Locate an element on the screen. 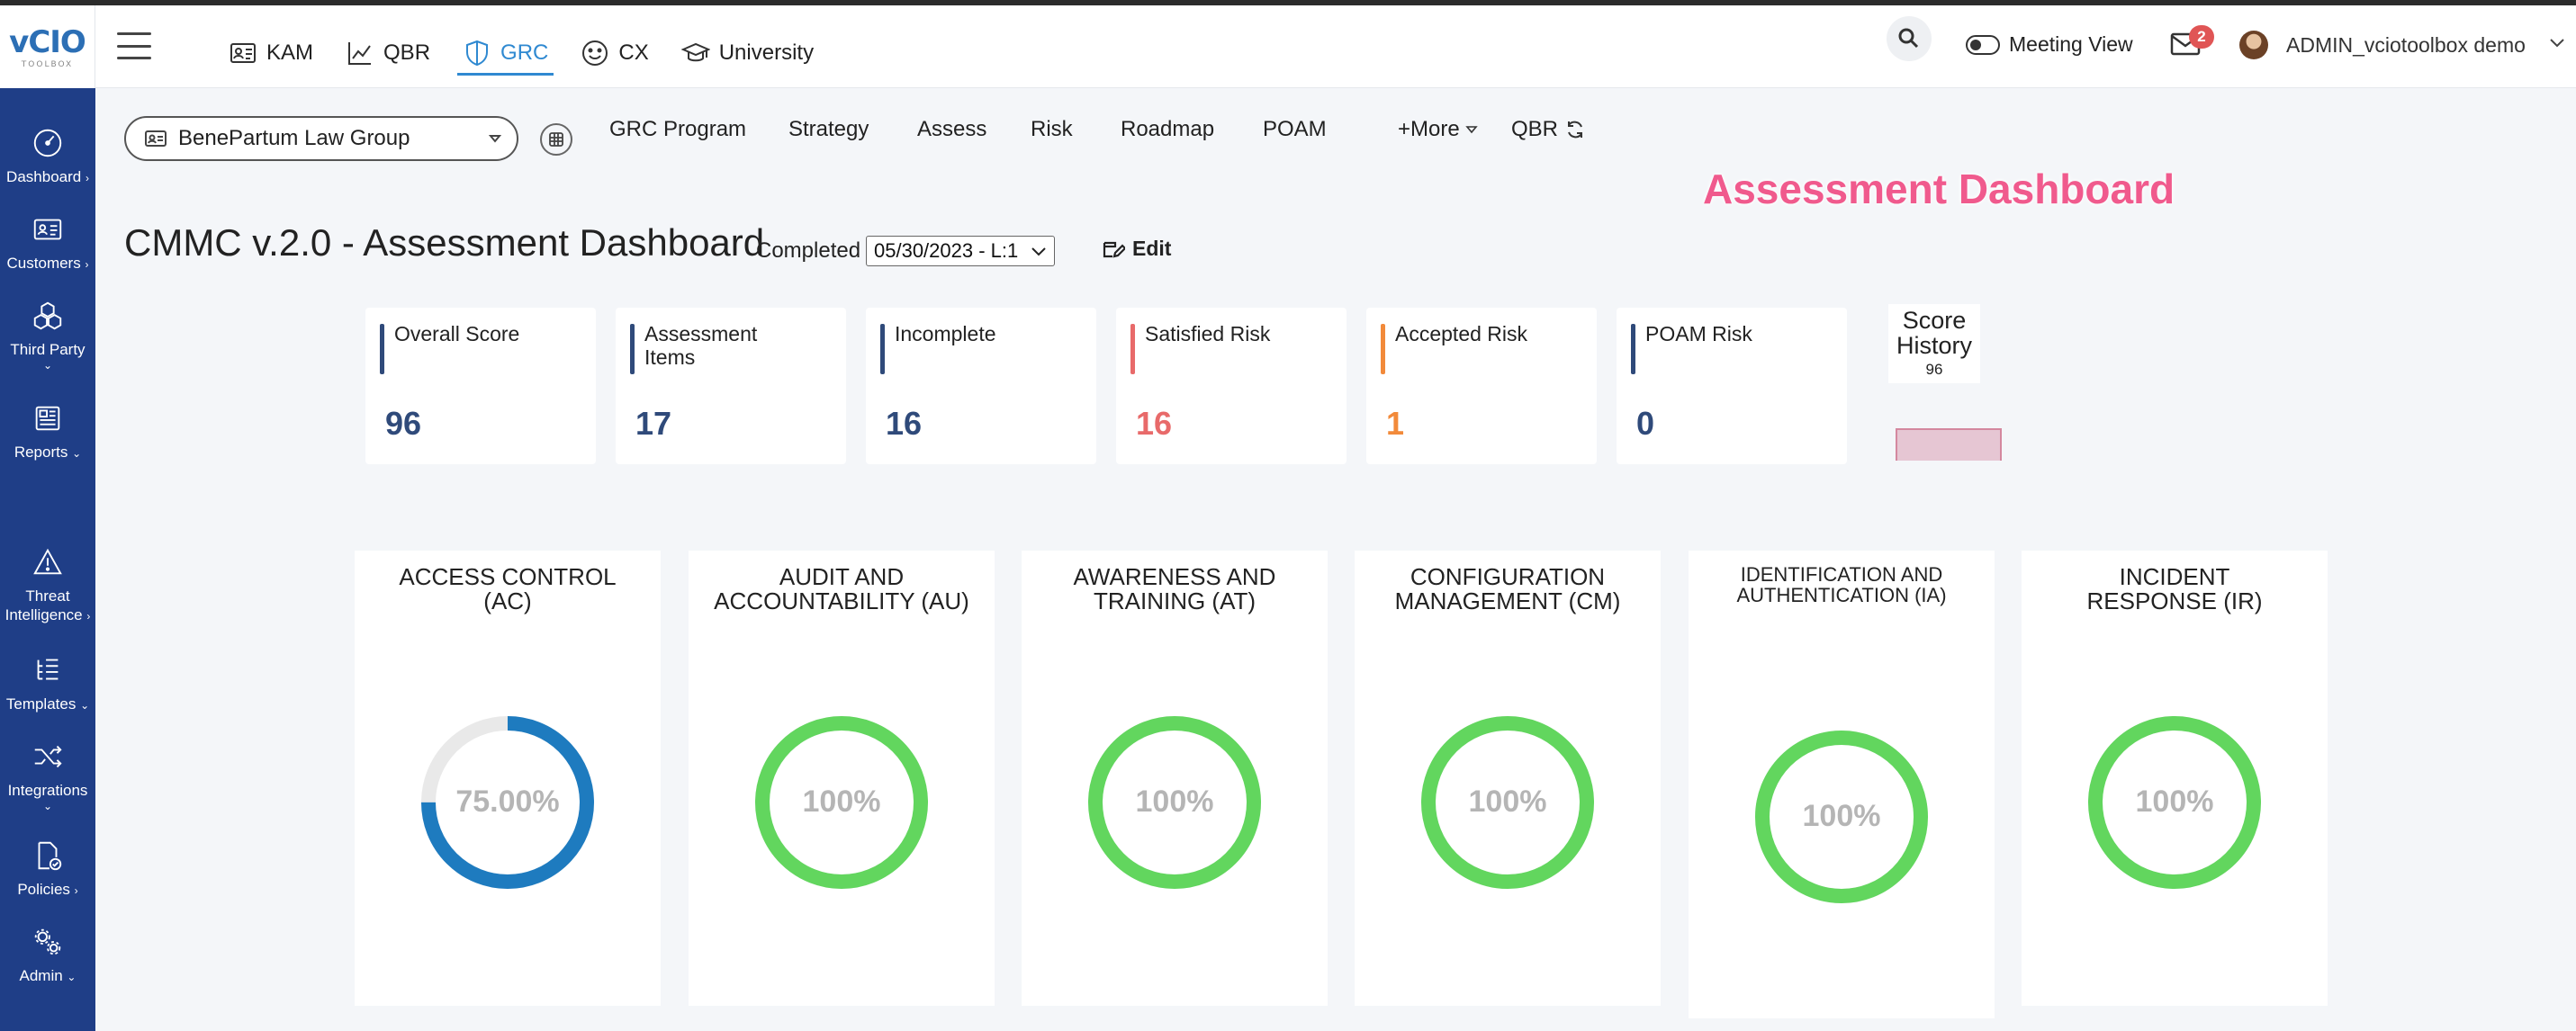 This screenshot has height=1031, width=2576. more-label: +More is located at coordinates (1429, 129).